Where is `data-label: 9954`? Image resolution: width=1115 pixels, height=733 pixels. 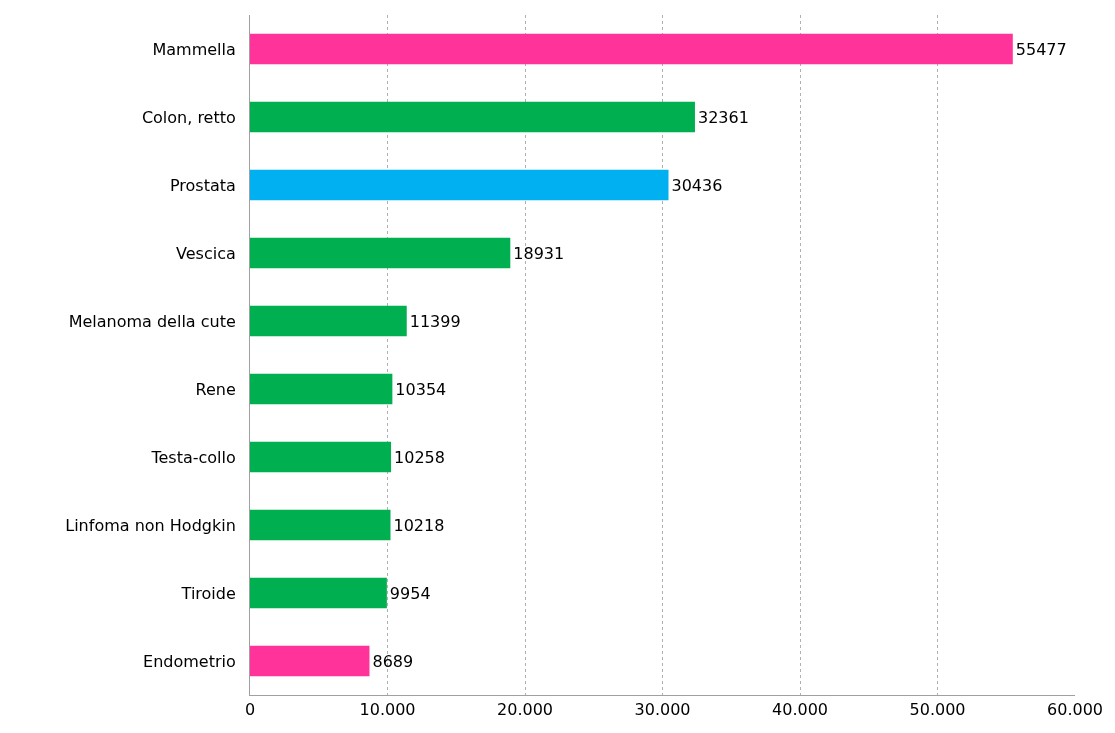 data-label: 9954 is located at coordinates (410, 593).